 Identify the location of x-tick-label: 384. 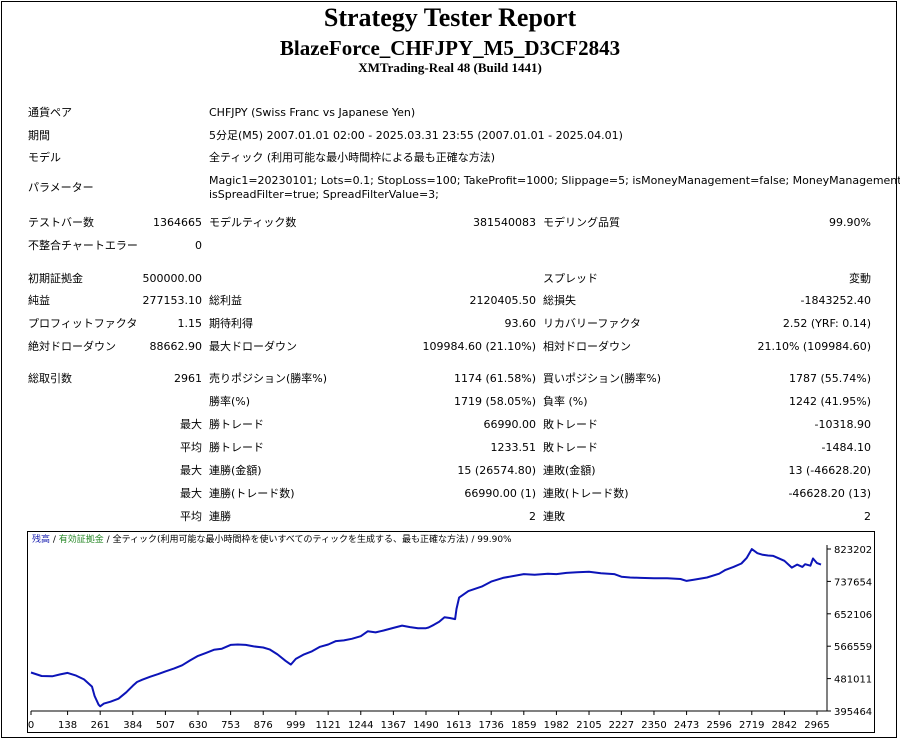
(132, 725).